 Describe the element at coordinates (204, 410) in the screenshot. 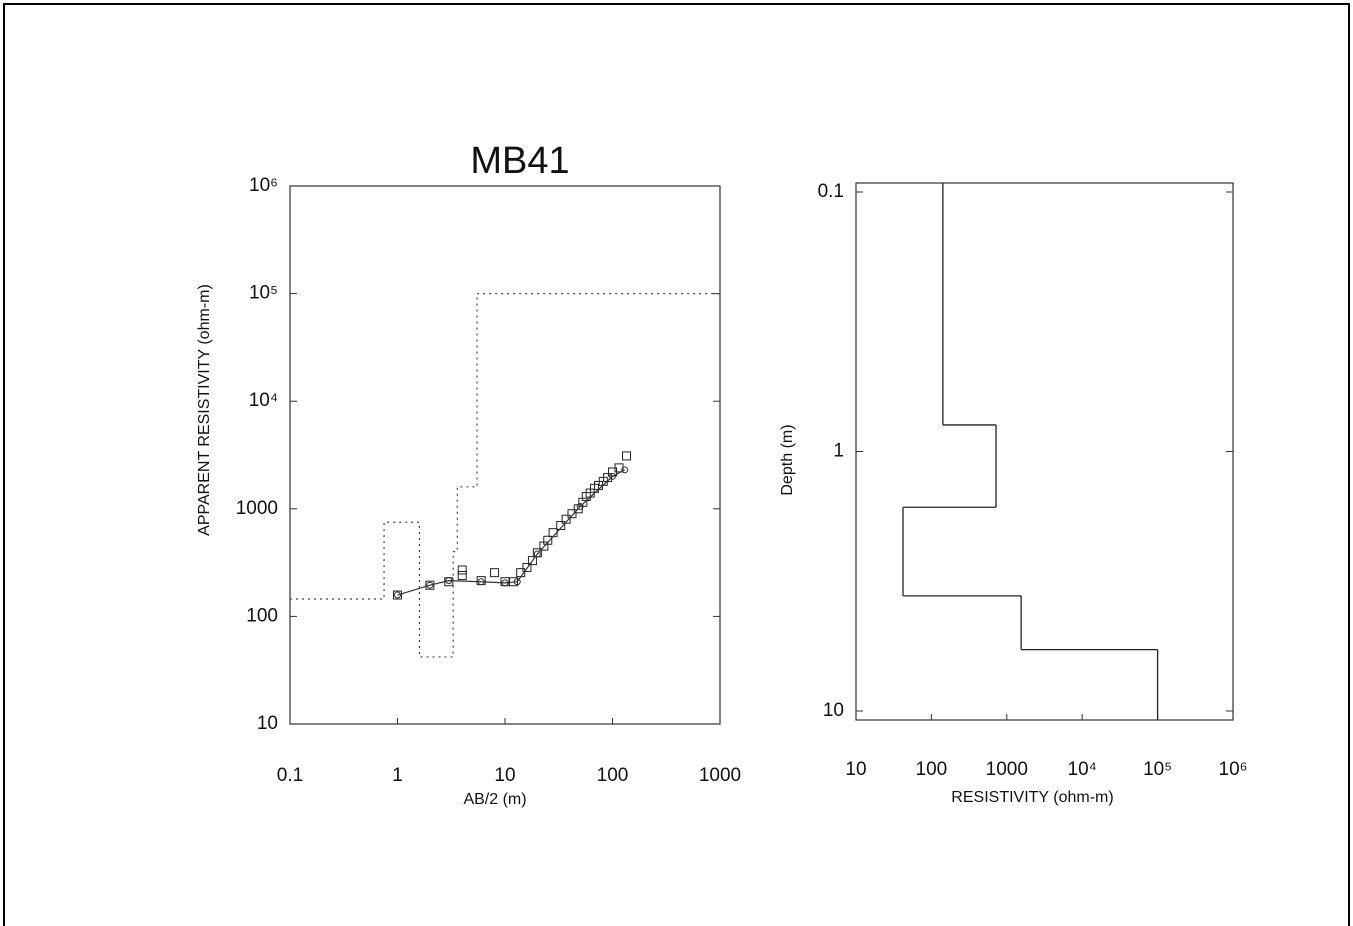

I see `y-axis-label: APPARENT RESISTIVITY (ohm-m)` at that location.